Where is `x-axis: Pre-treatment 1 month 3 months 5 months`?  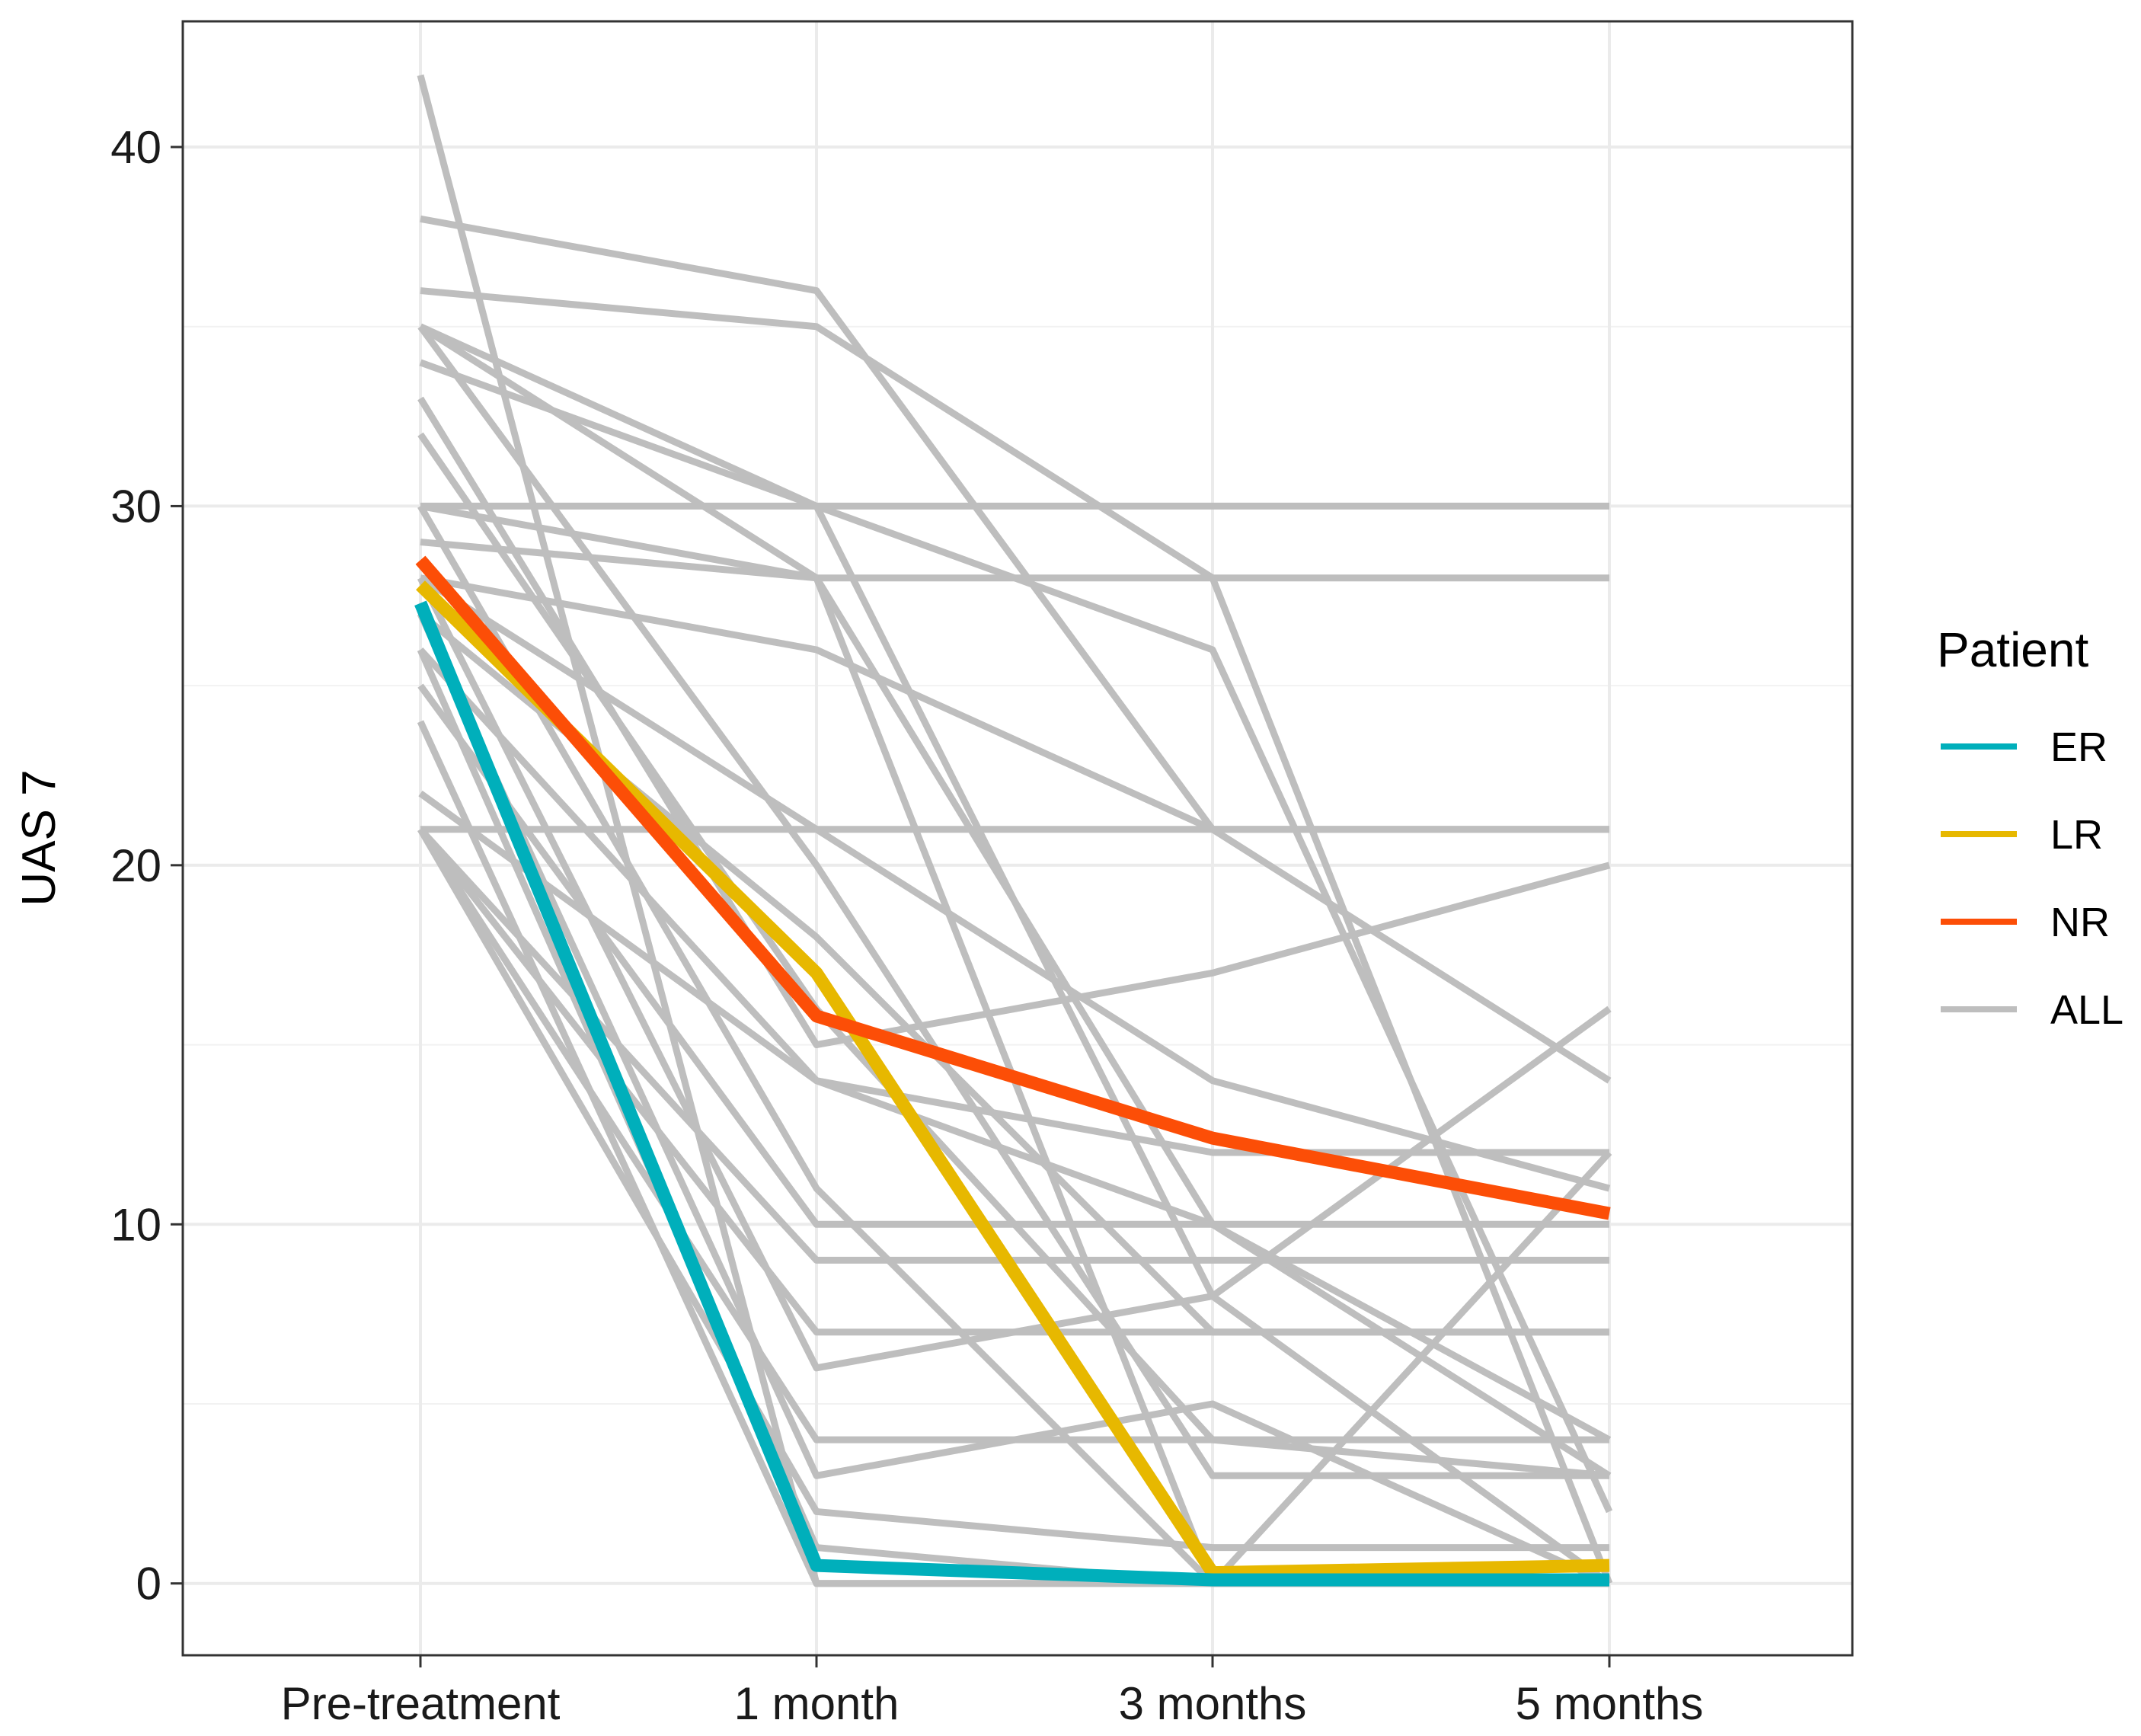
x-axis: Pre-treatment 1 month 3 months 5 months is located at coordinates (992, 1692).